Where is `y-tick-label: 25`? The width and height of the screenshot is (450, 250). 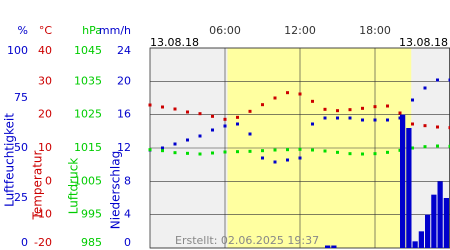 y-tick-label: 25 is located at coordinates (21, 197).